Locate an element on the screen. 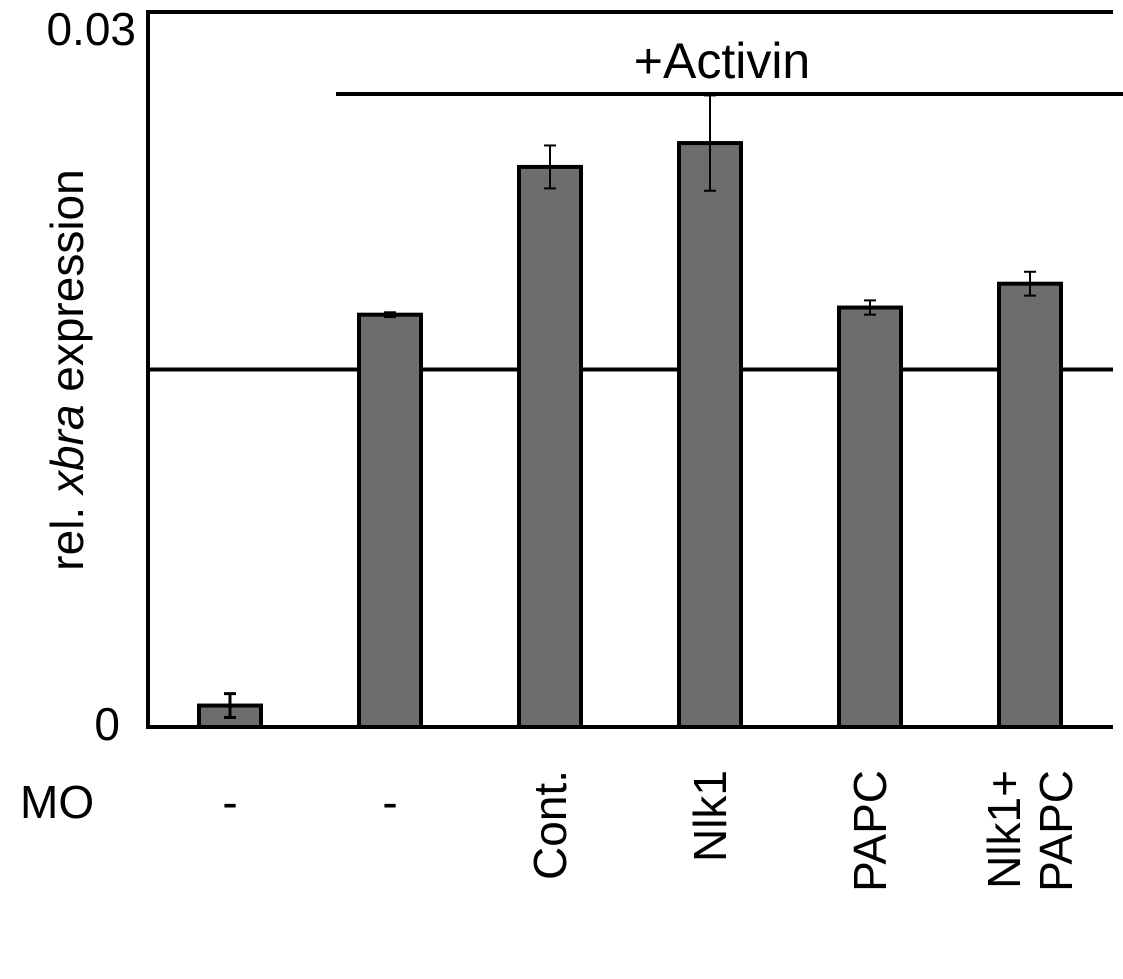 The image size is (1123, 979). category-label-3: Cont. is located at coordinates (550, 825).